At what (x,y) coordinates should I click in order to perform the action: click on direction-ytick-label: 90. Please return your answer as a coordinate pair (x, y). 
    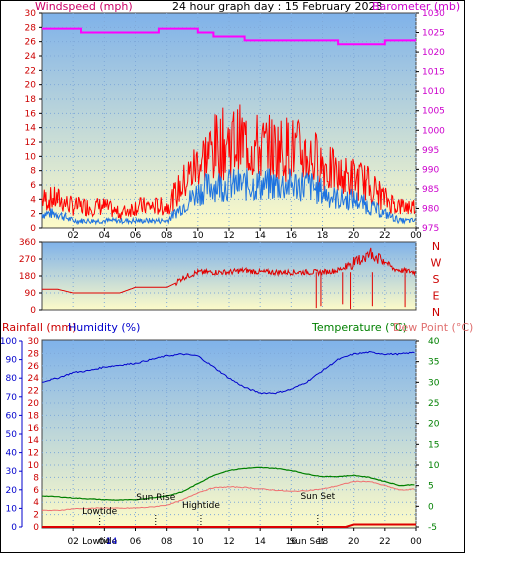
    Looking at the image, I should click on (31, 294).